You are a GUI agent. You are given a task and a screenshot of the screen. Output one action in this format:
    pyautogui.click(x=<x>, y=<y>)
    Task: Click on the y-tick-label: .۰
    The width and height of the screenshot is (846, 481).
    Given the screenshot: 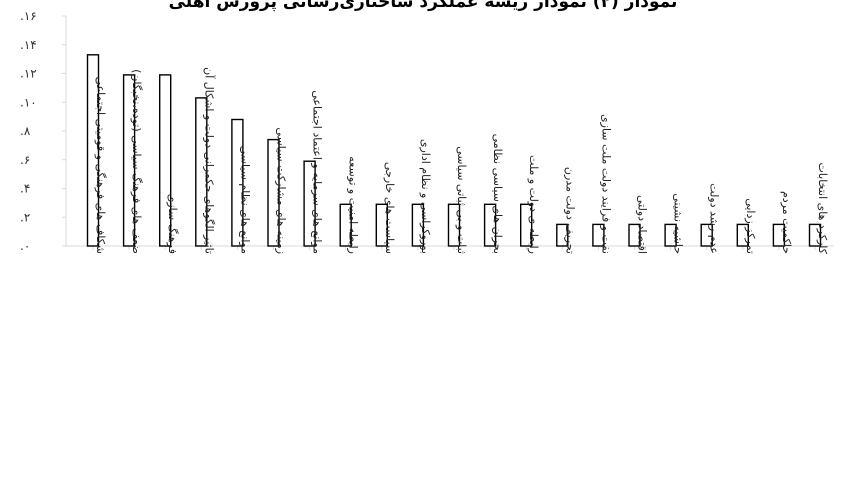 What is the action you would take?
    pyautogui.click(x=25, y=246)
    